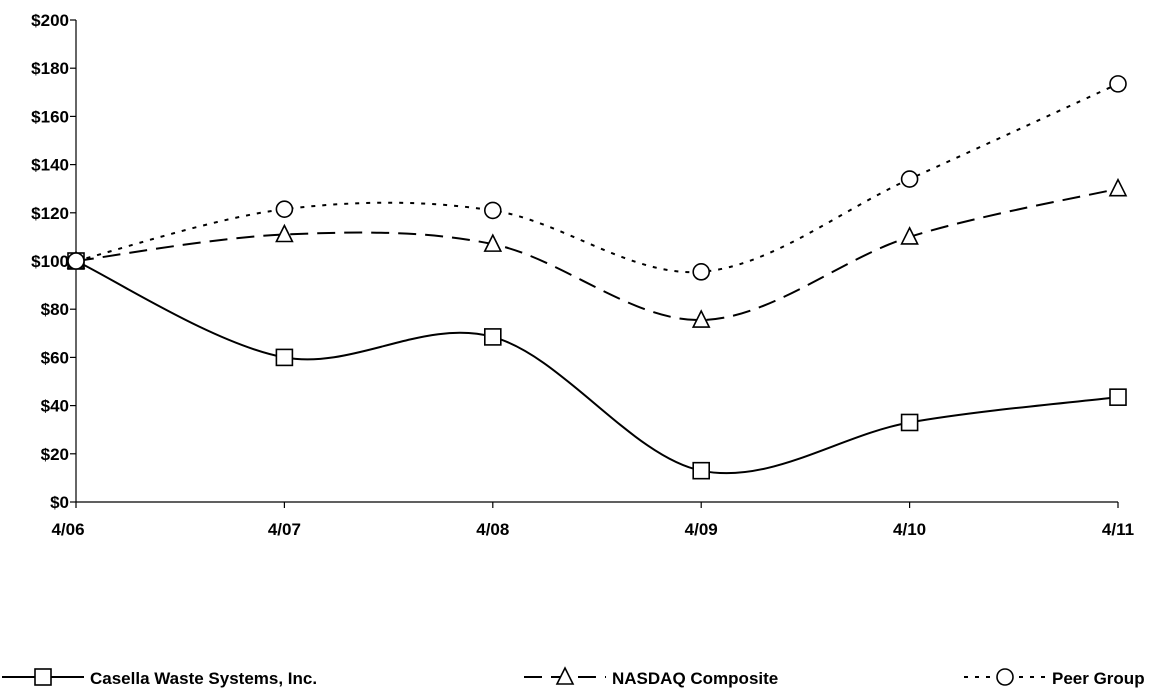 The height and width of the screenshot is (694, 1171). What do you see at coordinates (67, 529) in the screenshot?
I see `x-tick-label: 4/06` at bounding box center [67, 529].